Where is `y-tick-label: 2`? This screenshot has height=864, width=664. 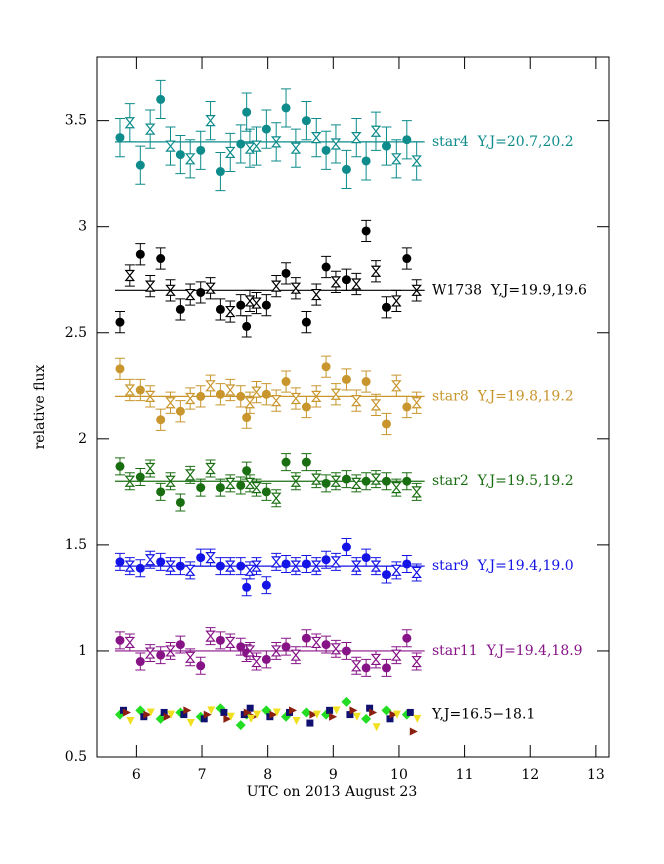 y-tick-label: 2 is located at coordinates (82, 439).